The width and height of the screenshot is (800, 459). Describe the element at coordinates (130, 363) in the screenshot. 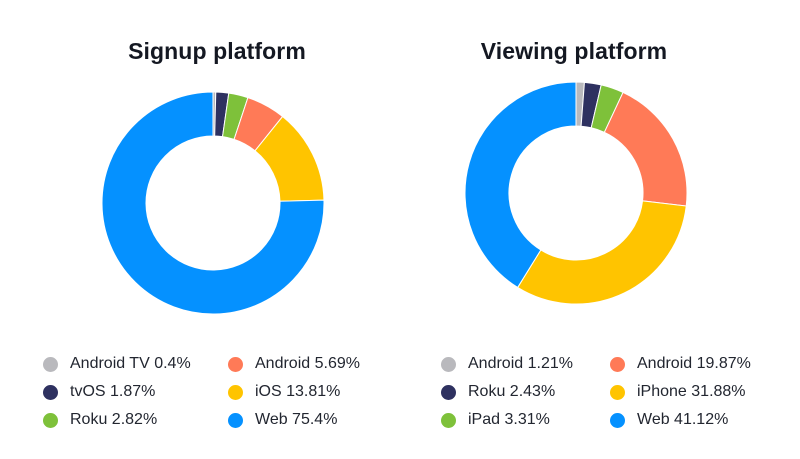

I see `legend-label: Android TV 0.4%` at that location.